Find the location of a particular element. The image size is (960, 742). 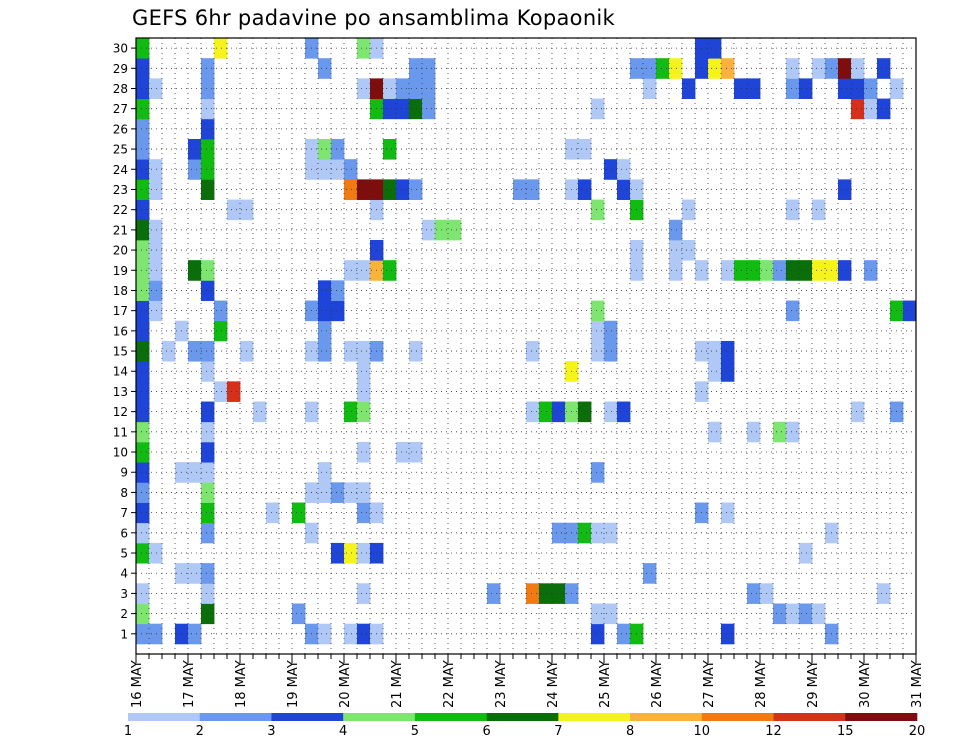

x-tick-label: 24 MAY is located at coordinates (553, 684).